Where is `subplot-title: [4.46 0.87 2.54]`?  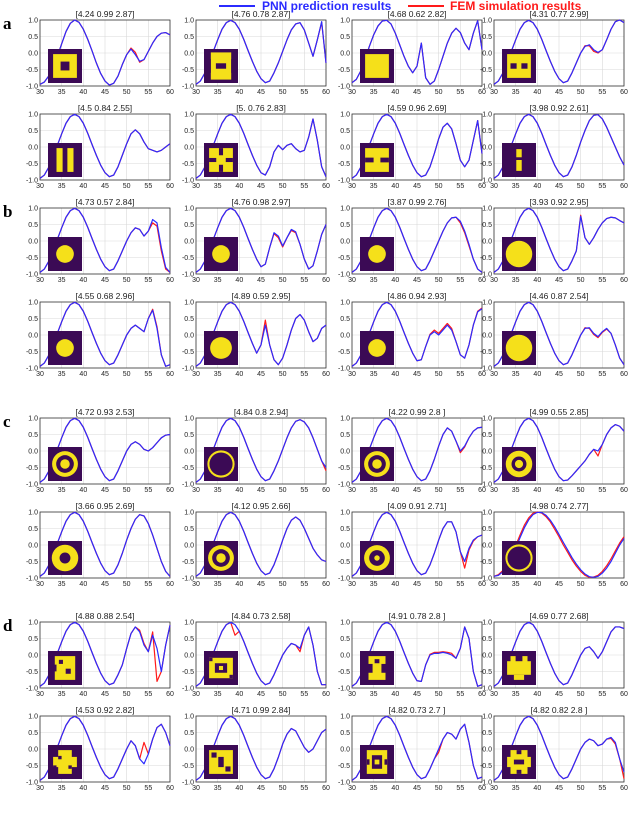
subplot-title: [4.46 0.87 2.54] is located at coordinates (558, 296).